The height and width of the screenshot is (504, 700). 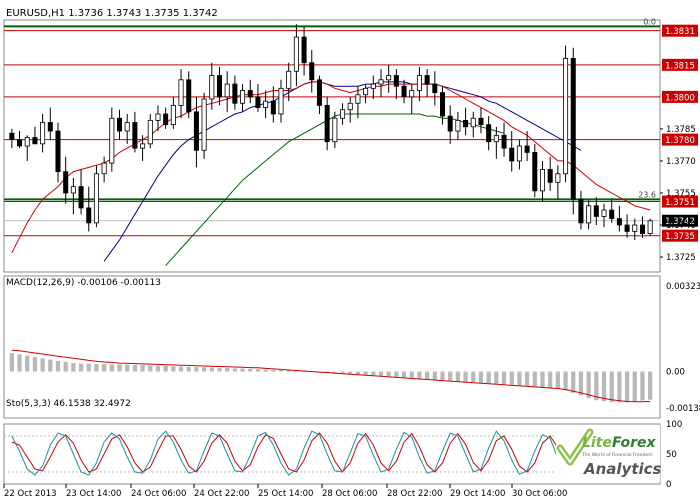 What do you see at coordinates (285, 494) in the screenshot?
I see `x-tick-label: 25 Oct 14:00` at bounding box center [285, 494].